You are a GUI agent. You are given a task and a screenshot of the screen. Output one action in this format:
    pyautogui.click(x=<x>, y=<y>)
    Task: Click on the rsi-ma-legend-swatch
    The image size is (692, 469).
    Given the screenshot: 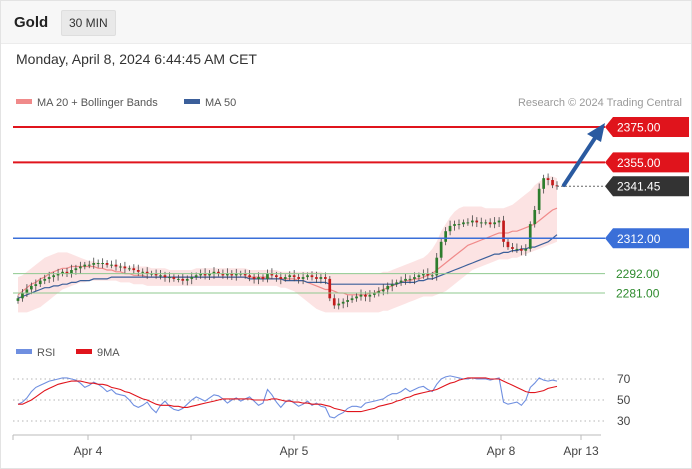 What is the action you would take?
    pyautogui.click(x=84, y=351)
    